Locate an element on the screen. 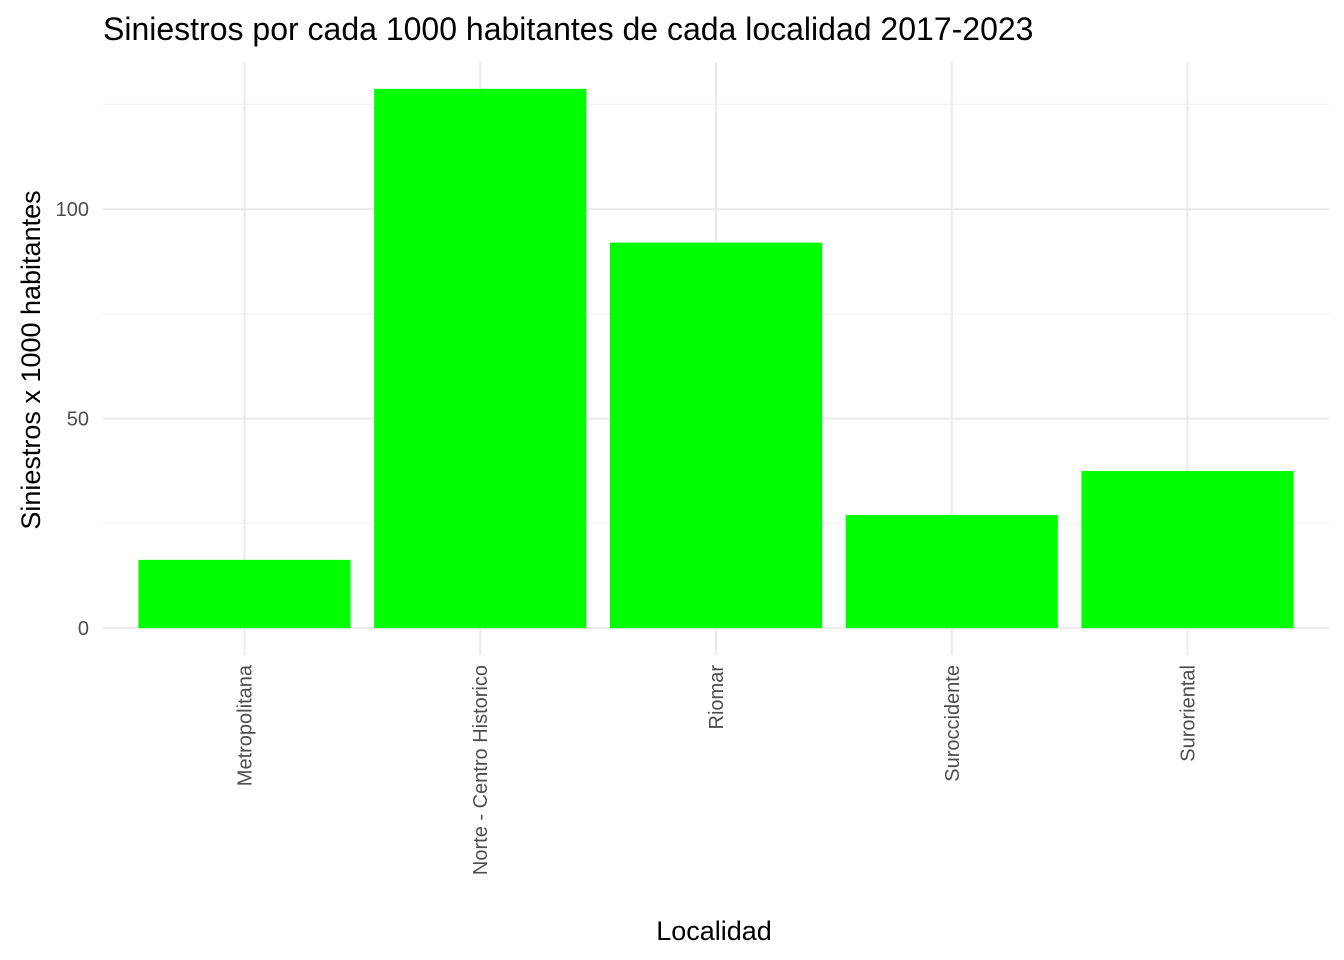 The height and width of the screenshot is (960, 1344). y-tick-label: 0 is located at coordinates (83, 629).